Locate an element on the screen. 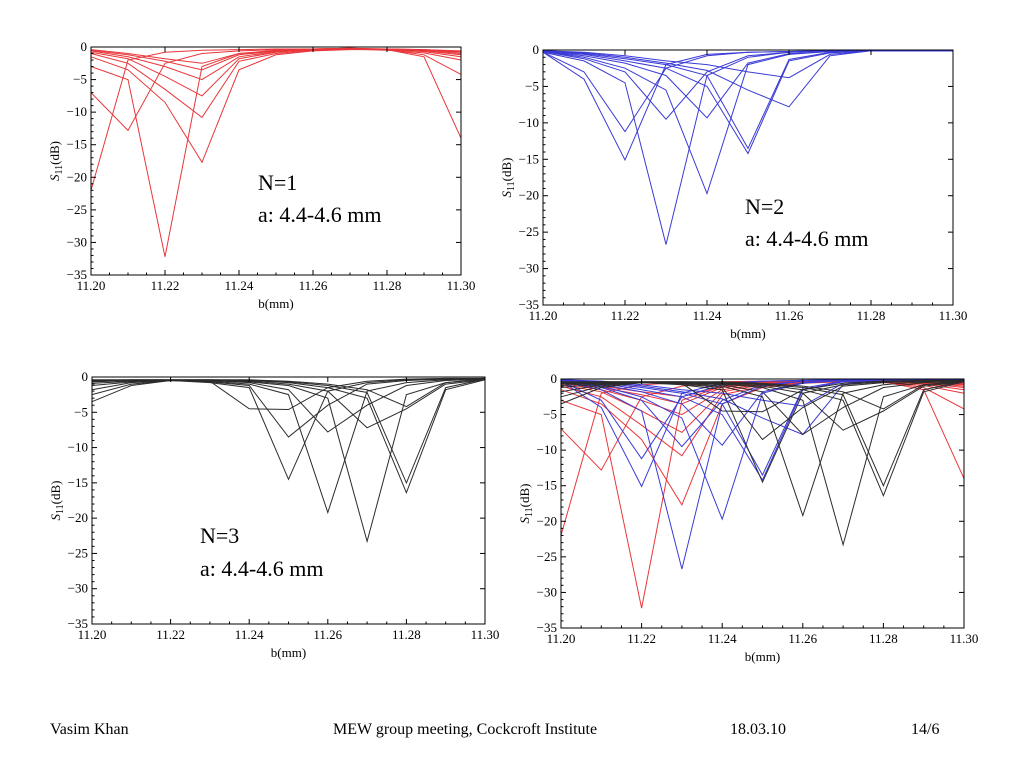  footer-author: Vasim Khan is located at coordinates (89, 729).